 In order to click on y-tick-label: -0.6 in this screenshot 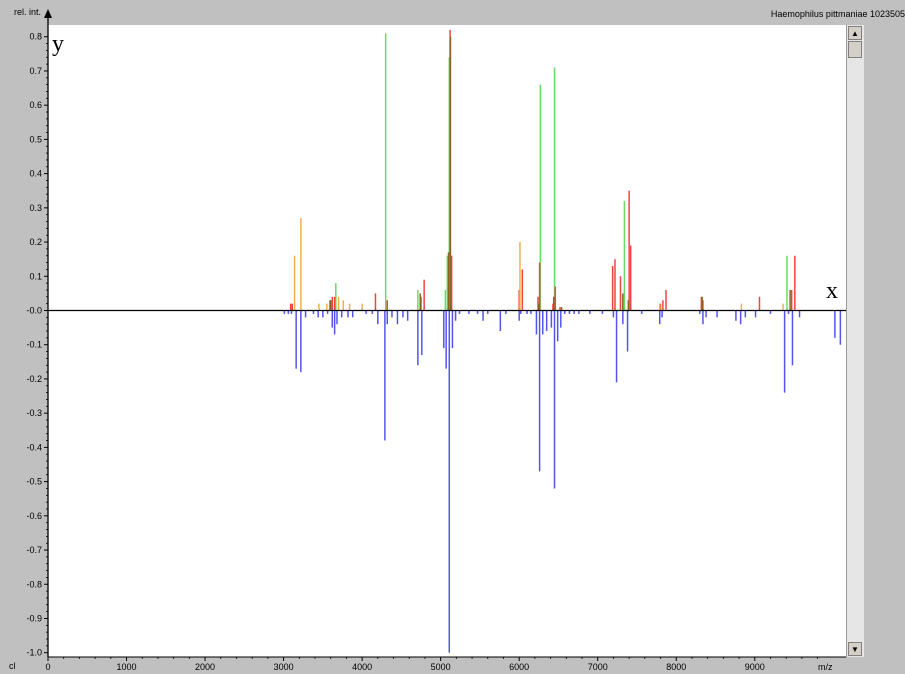, I will do `click(34, 516)`.